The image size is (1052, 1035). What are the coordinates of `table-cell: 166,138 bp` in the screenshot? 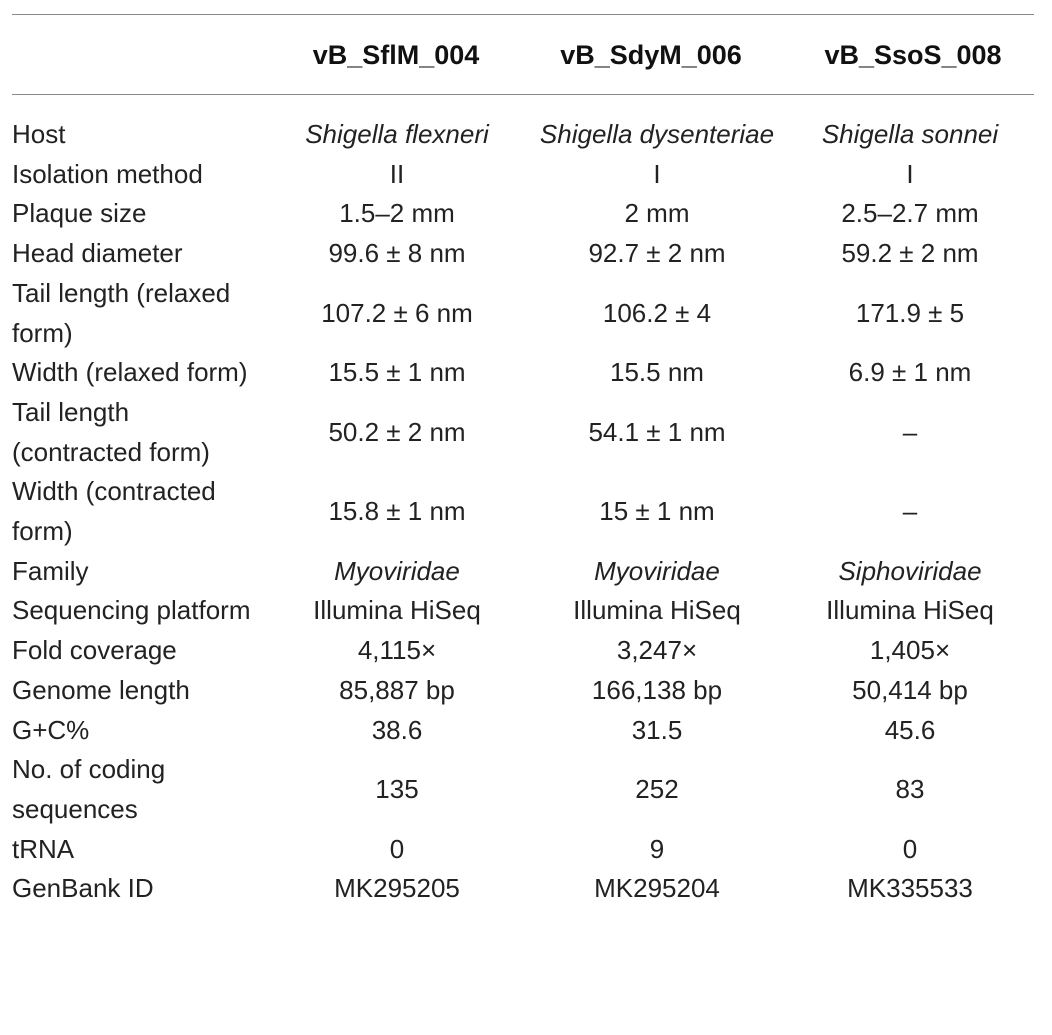 It's located at (657, 689).